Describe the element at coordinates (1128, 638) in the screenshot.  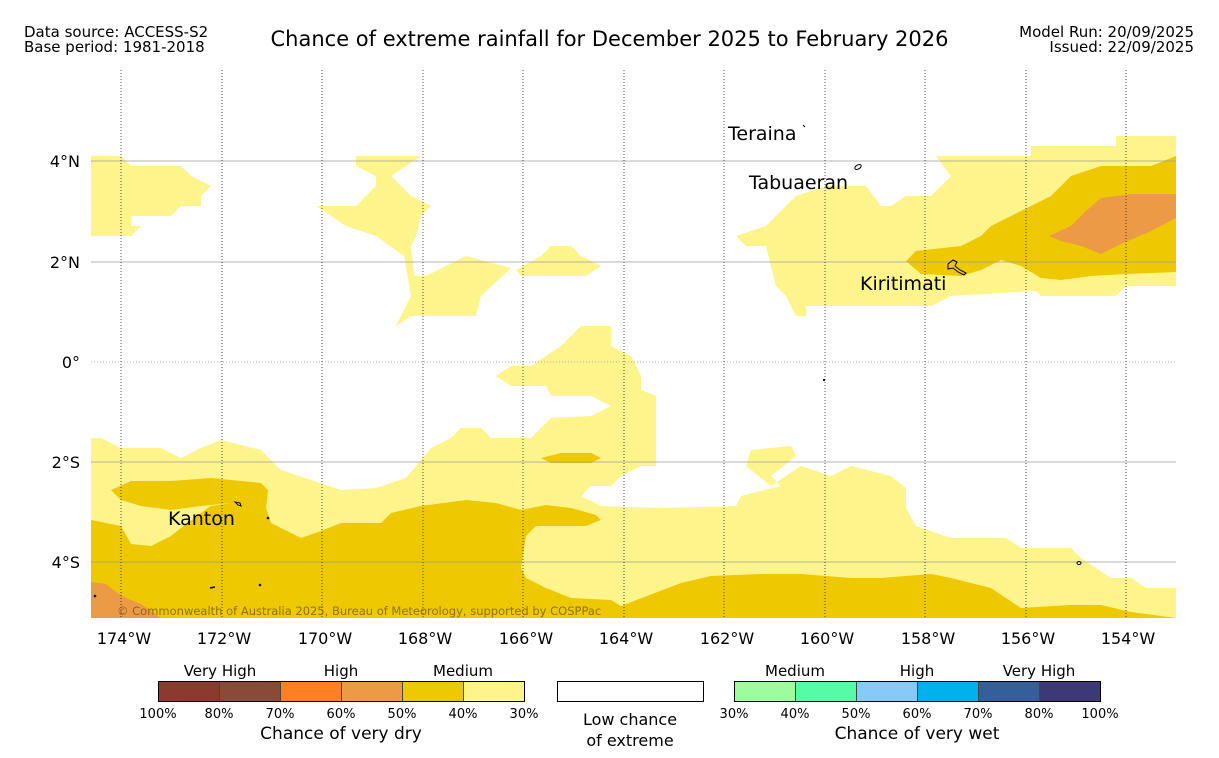
I see `lon-label: 154°W` at that location.